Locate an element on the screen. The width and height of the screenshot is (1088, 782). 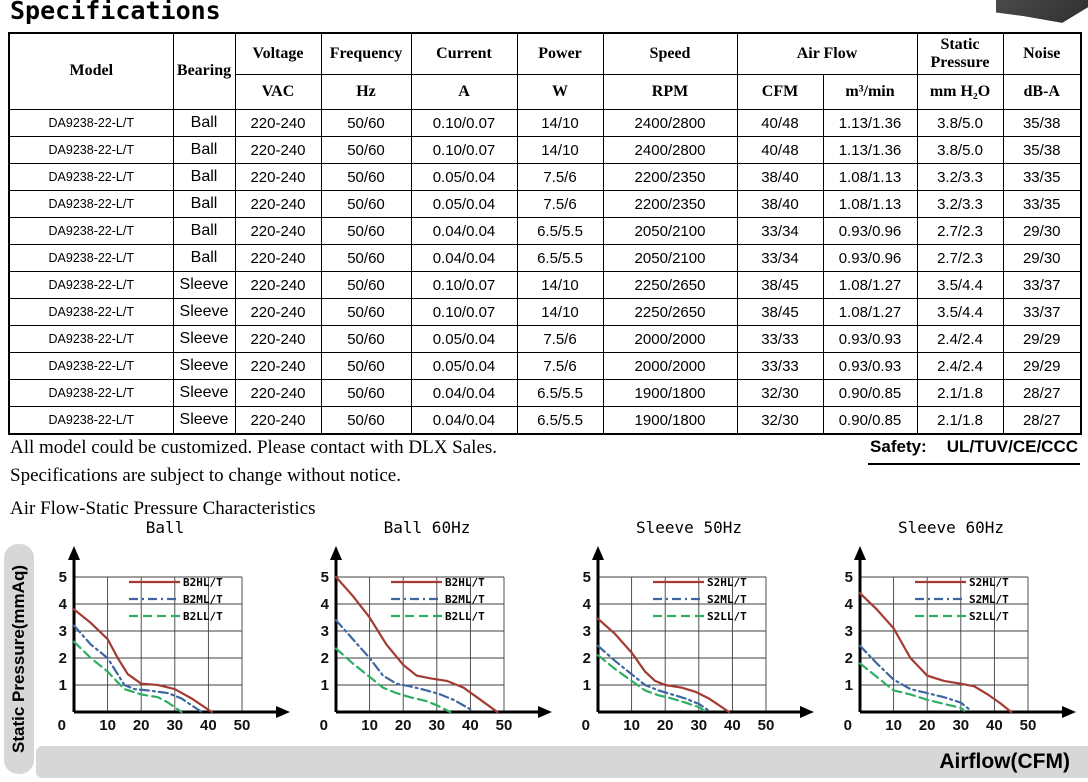
table-cell: 33/35 is located at coordinates (1042, 204).